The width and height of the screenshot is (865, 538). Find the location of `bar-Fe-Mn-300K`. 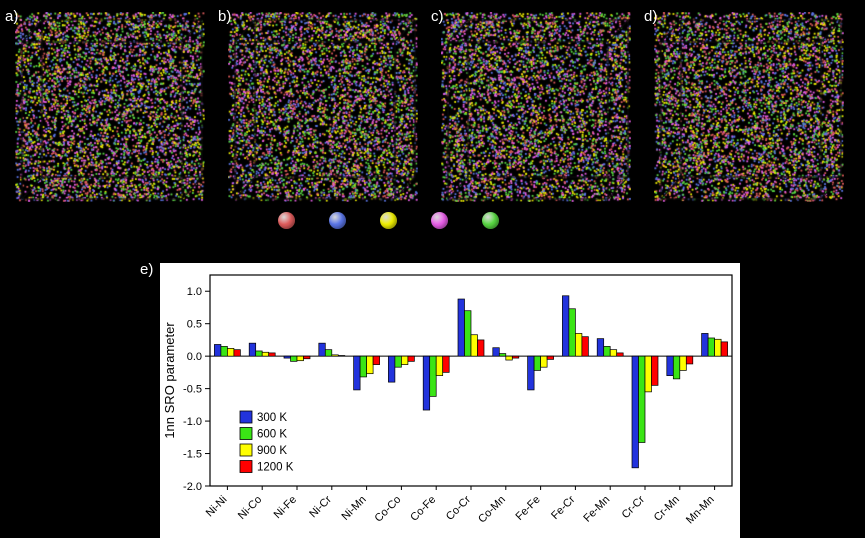

bar-Fe-Mn-300K is located at coordinates (600, 347).